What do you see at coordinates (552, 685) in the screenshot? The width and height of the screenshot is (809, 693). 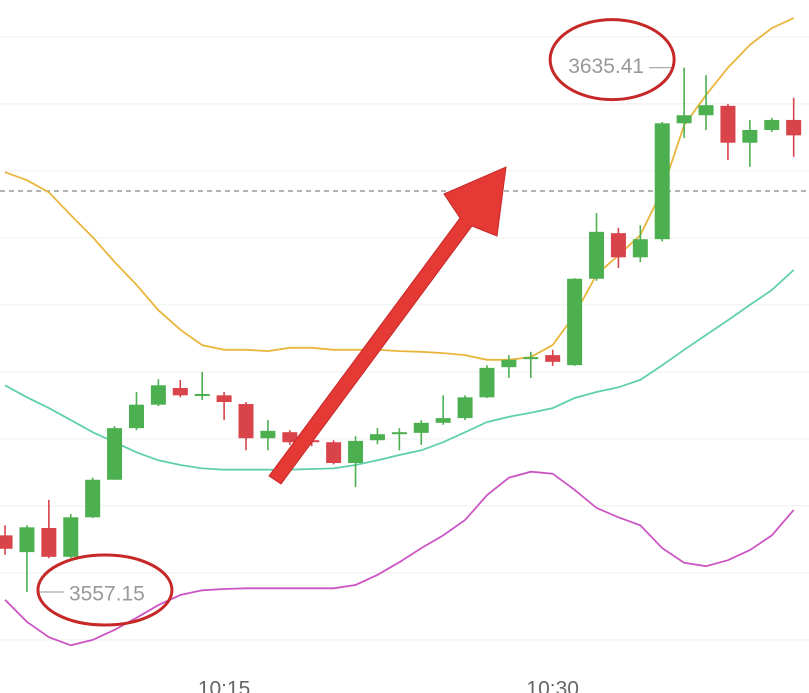 I see `x-tick-label: 10:30` at bounding box center [552, 685].